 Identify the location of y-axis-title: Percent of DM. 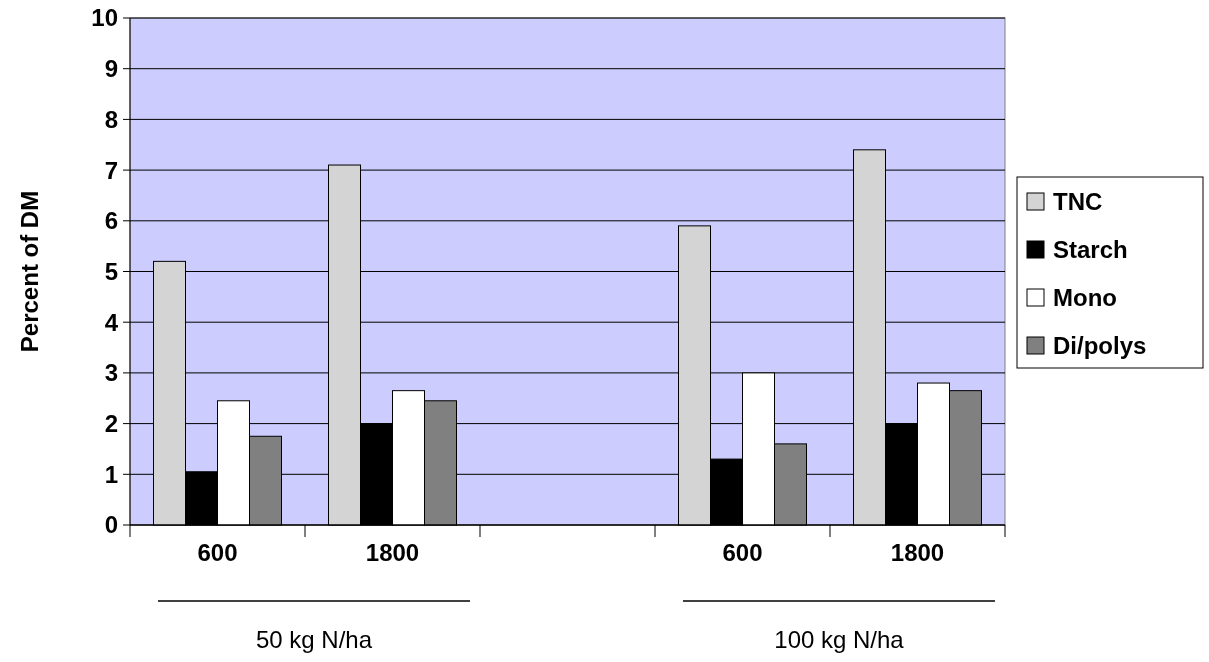
(29, 271).